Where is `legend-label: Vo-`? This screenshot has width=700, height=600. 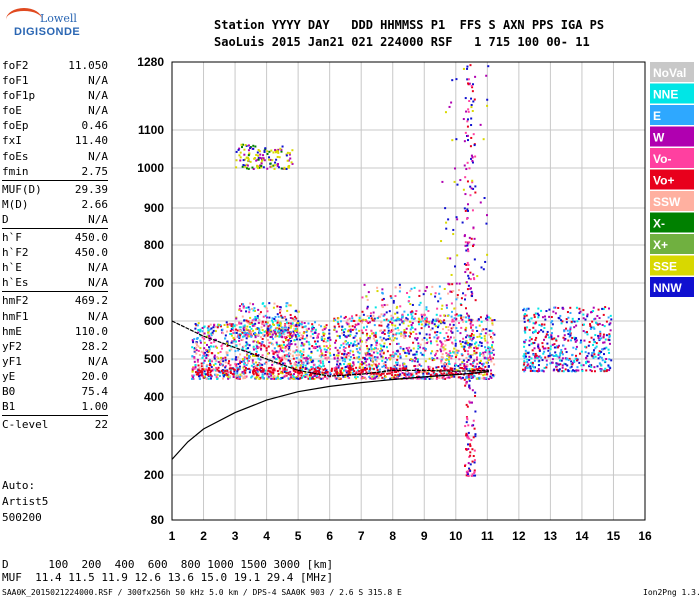
legend-label: Vo- is located at coordinates (662, 159).